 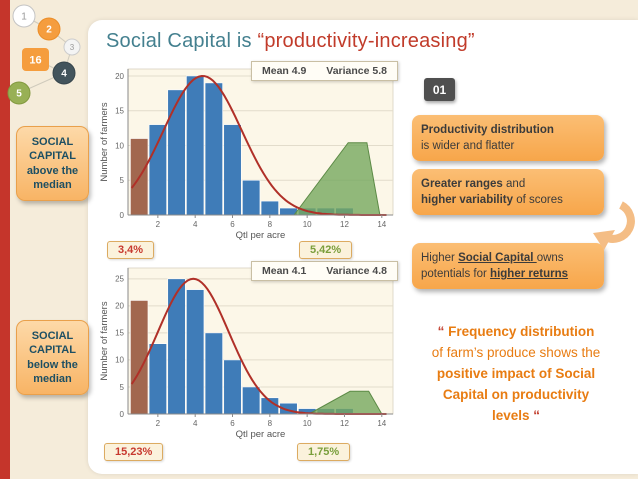 I want to click on mean-value-bottom: Mean 4.1, so click(x=284, y=271).